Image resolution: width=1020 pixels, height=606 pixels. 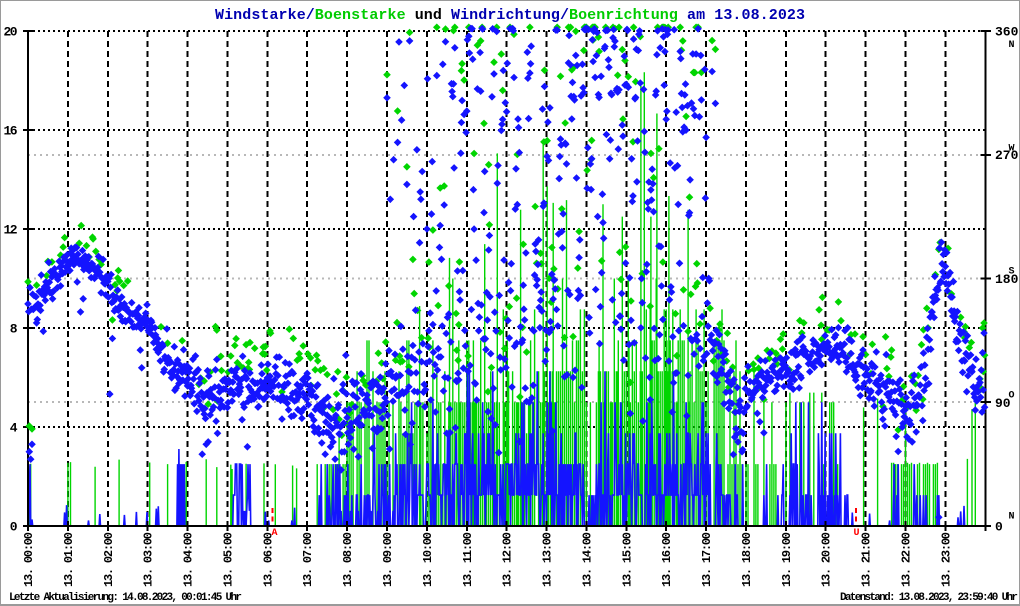 I want to click on svg-text: S, so click(x=1011, y=272).